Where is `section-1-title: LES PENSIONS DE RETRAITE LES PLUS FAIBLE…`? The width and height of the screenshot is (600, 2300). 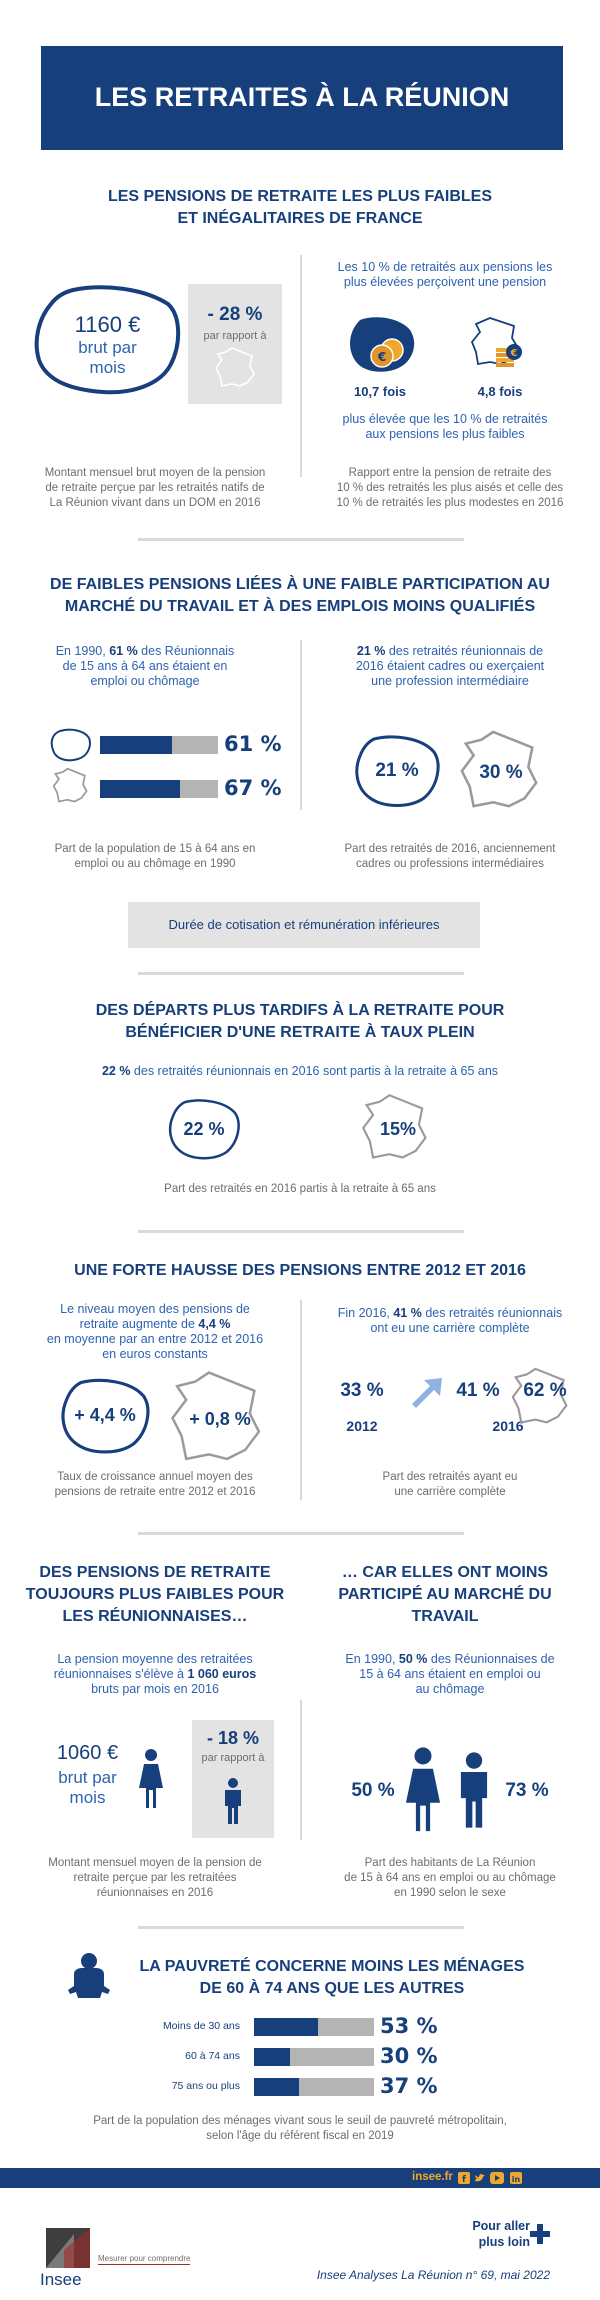
section-1-title: LES PENSIONS DE RETRAITE LES PLUS FAIBLE… is located at coordinates (300, 207).